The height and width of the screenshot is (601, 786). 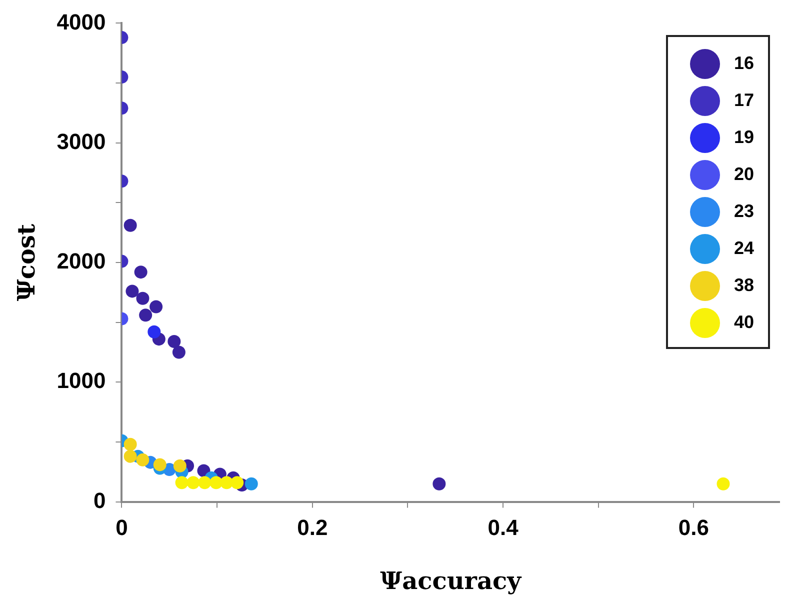 I want to click on y-tick-label: 3000, so click(x=81, y=141).